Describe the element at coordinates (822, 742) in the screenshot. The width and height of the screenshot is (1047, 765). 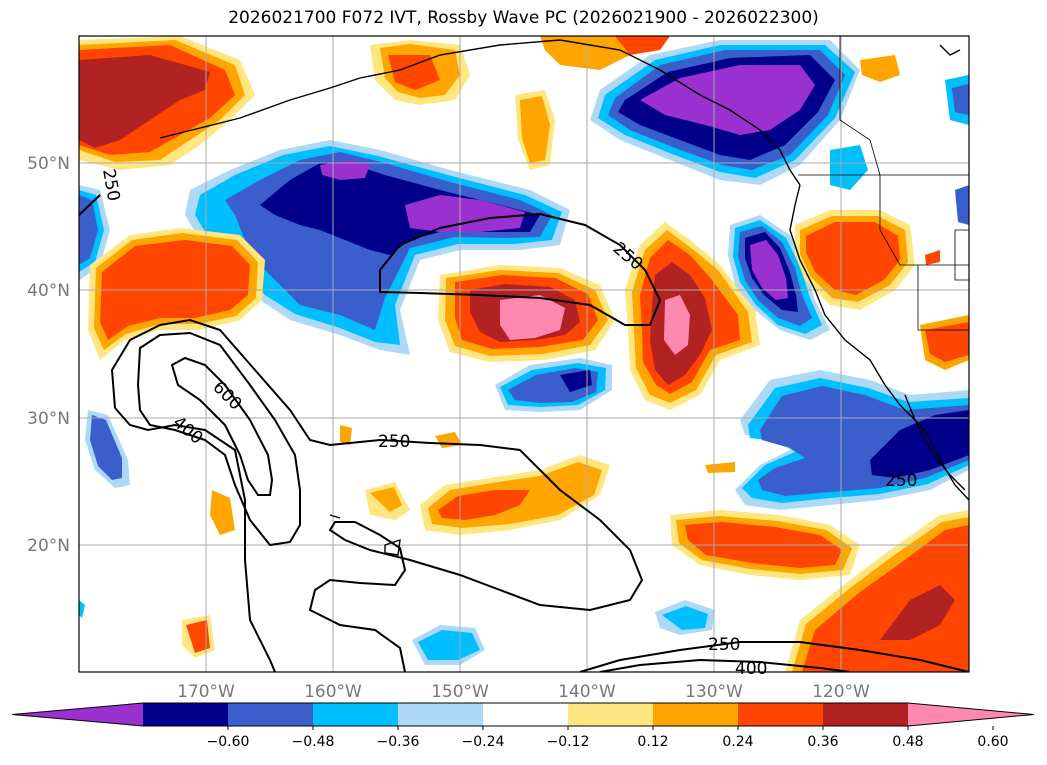
I see `colorbar-tick-label: 0.36` at that location.